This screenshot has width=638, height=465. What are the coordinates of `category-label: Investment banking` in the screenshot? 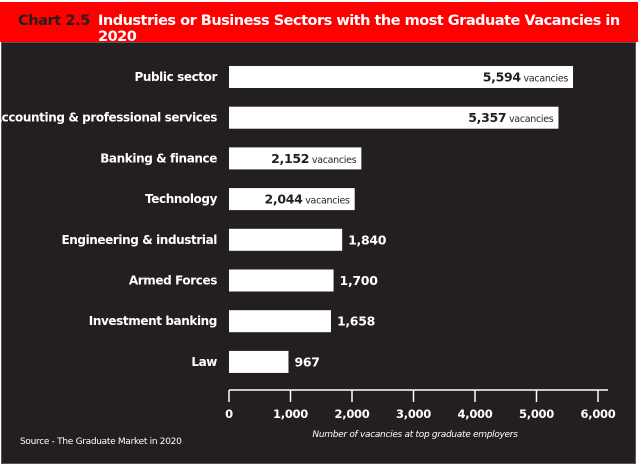 It's located at (153, 321).